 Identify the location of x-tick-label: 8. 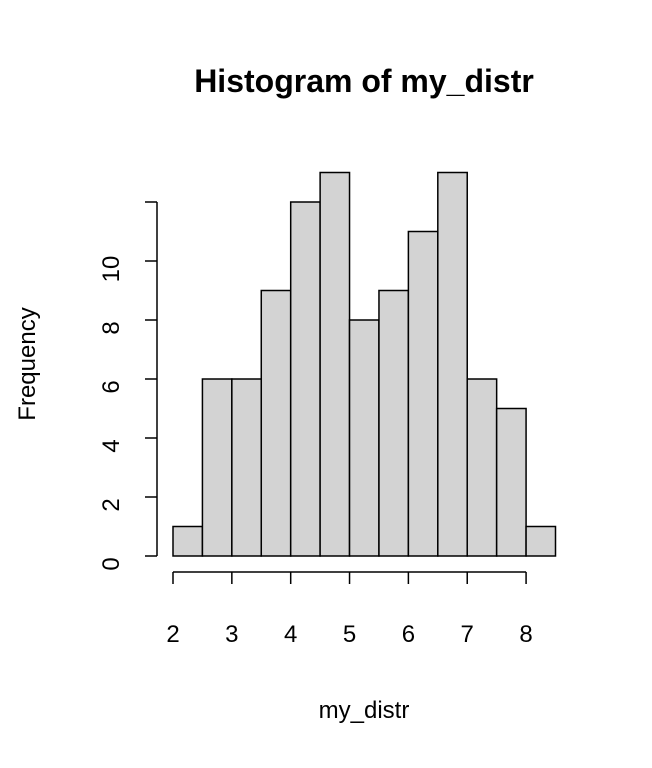
(525, 634).